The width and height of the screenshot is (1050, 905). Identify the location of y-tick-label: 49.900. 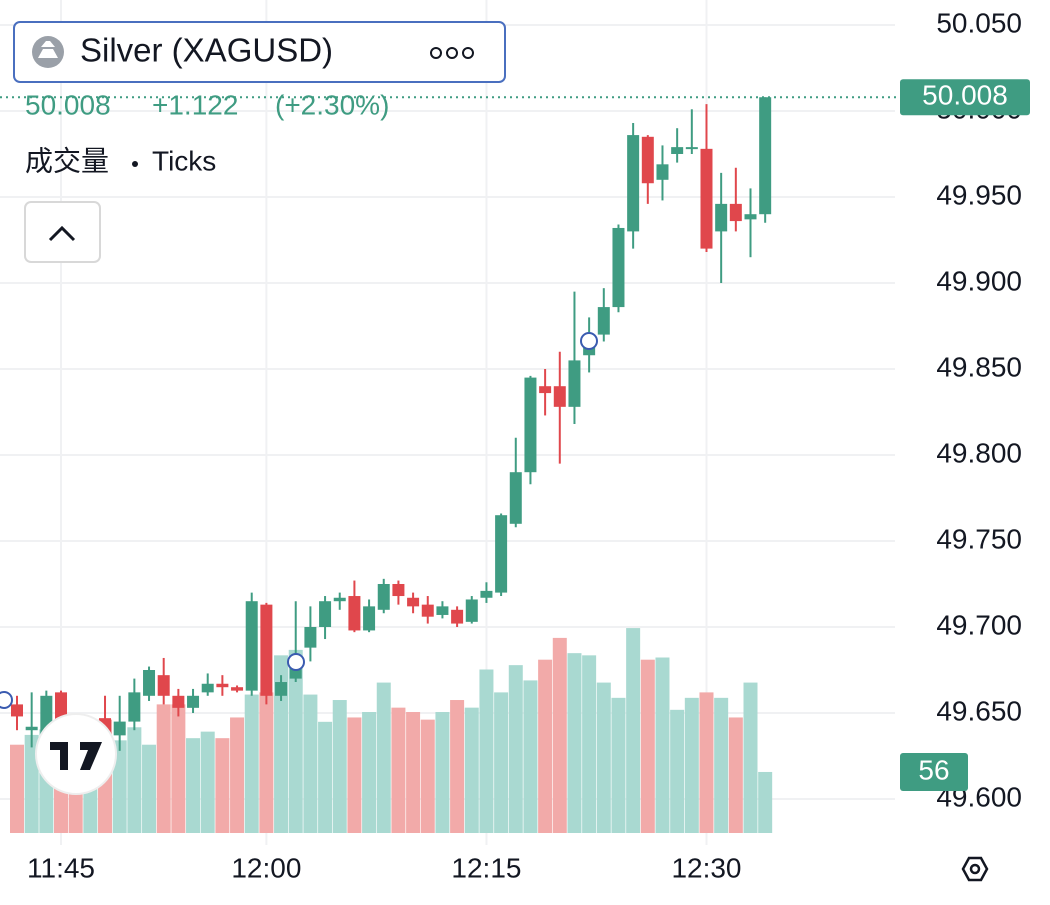
(979, 280).